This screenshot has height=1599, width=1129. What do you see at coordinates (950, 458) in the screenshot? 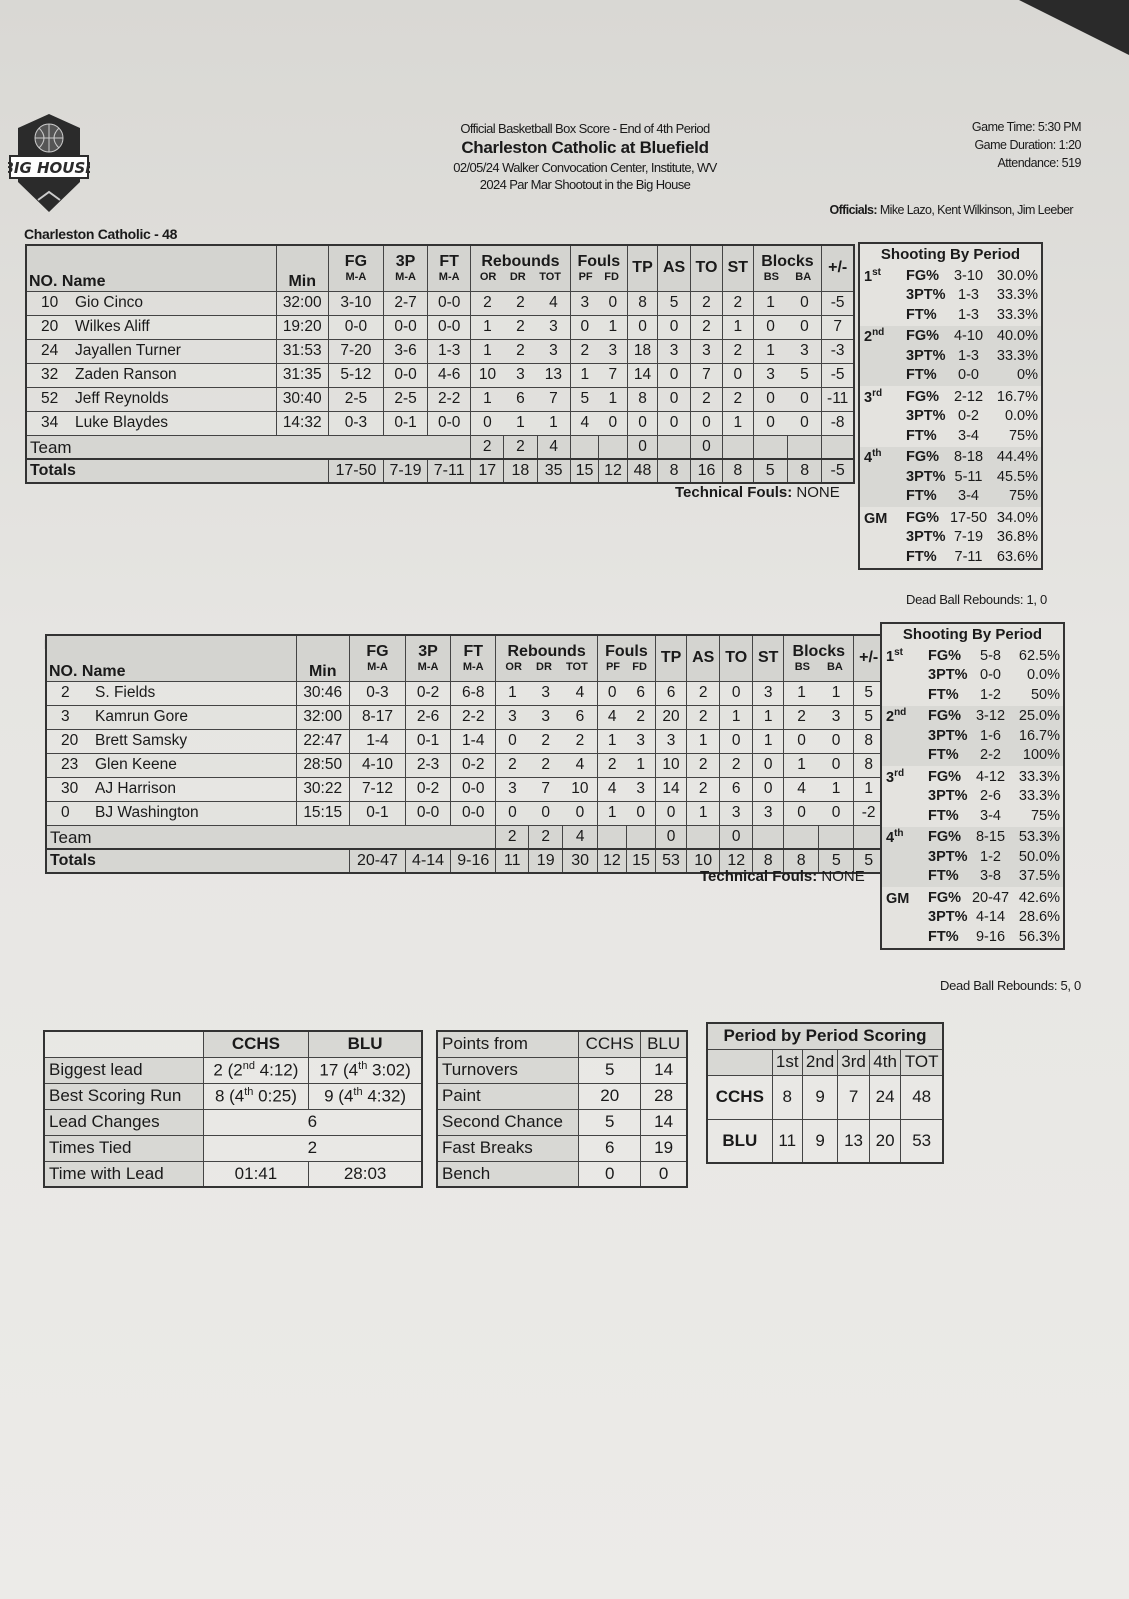
I see `shooting-row: 4th FG% 8-18 44.4%` at bounding box center [950, 458].